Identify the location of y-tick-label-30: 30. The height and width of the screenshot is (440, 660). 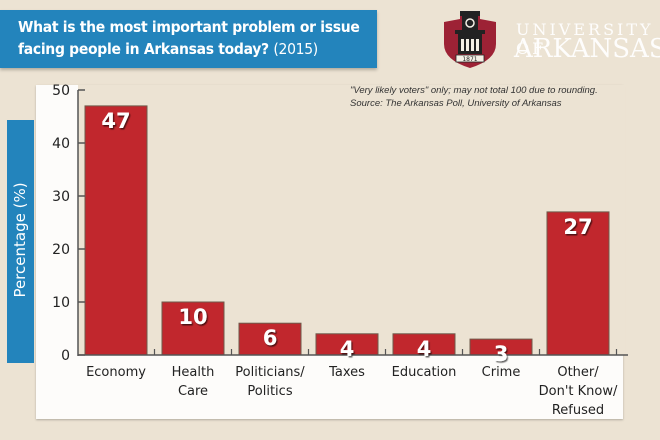
(61, 197).